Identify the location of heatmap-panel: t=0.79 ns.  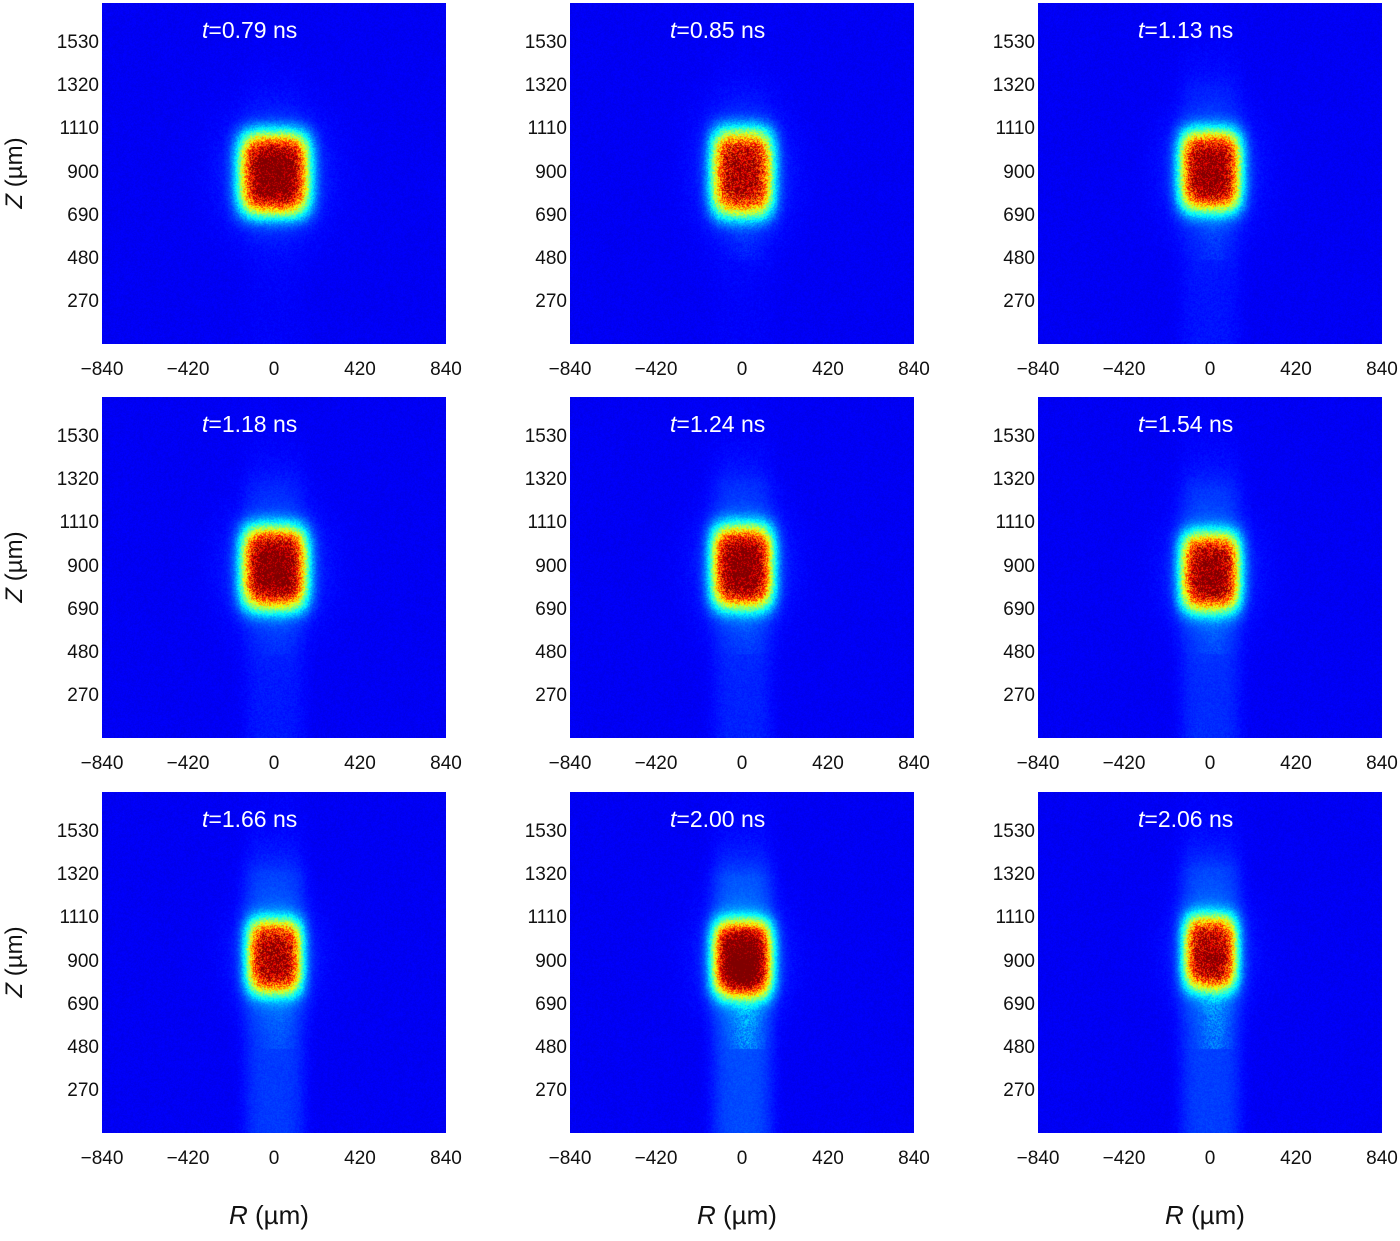
(274, 173).